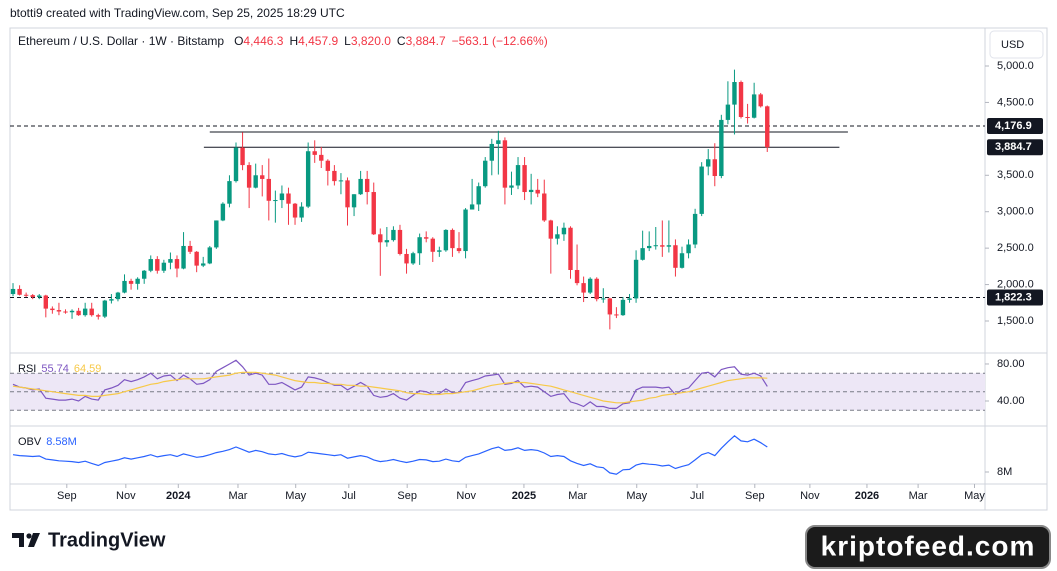  I want to click on indicator-name: RSI, so click(27, 369).